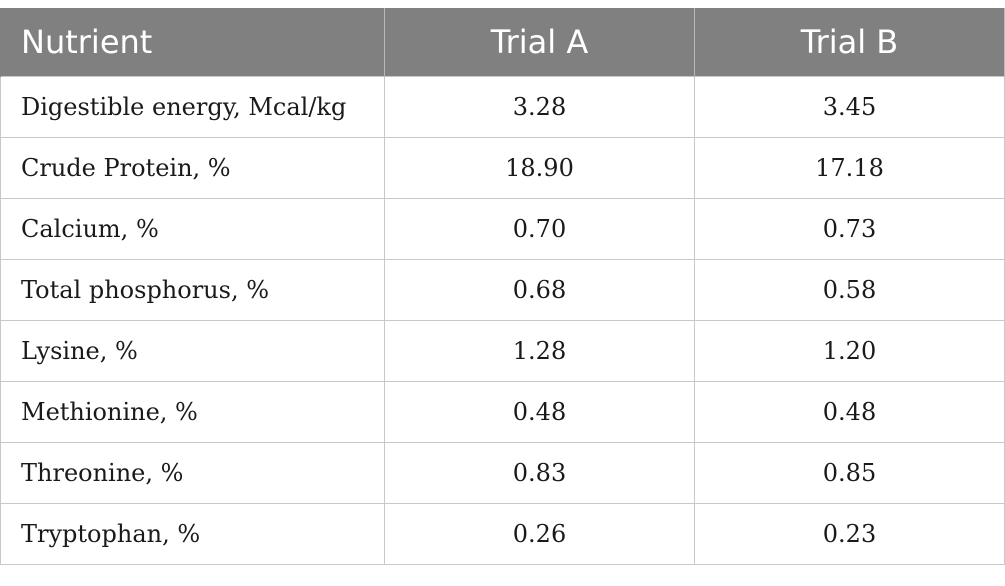  I want to click on table-header: Nutrient Trial A Trial B, so click(502, 42).